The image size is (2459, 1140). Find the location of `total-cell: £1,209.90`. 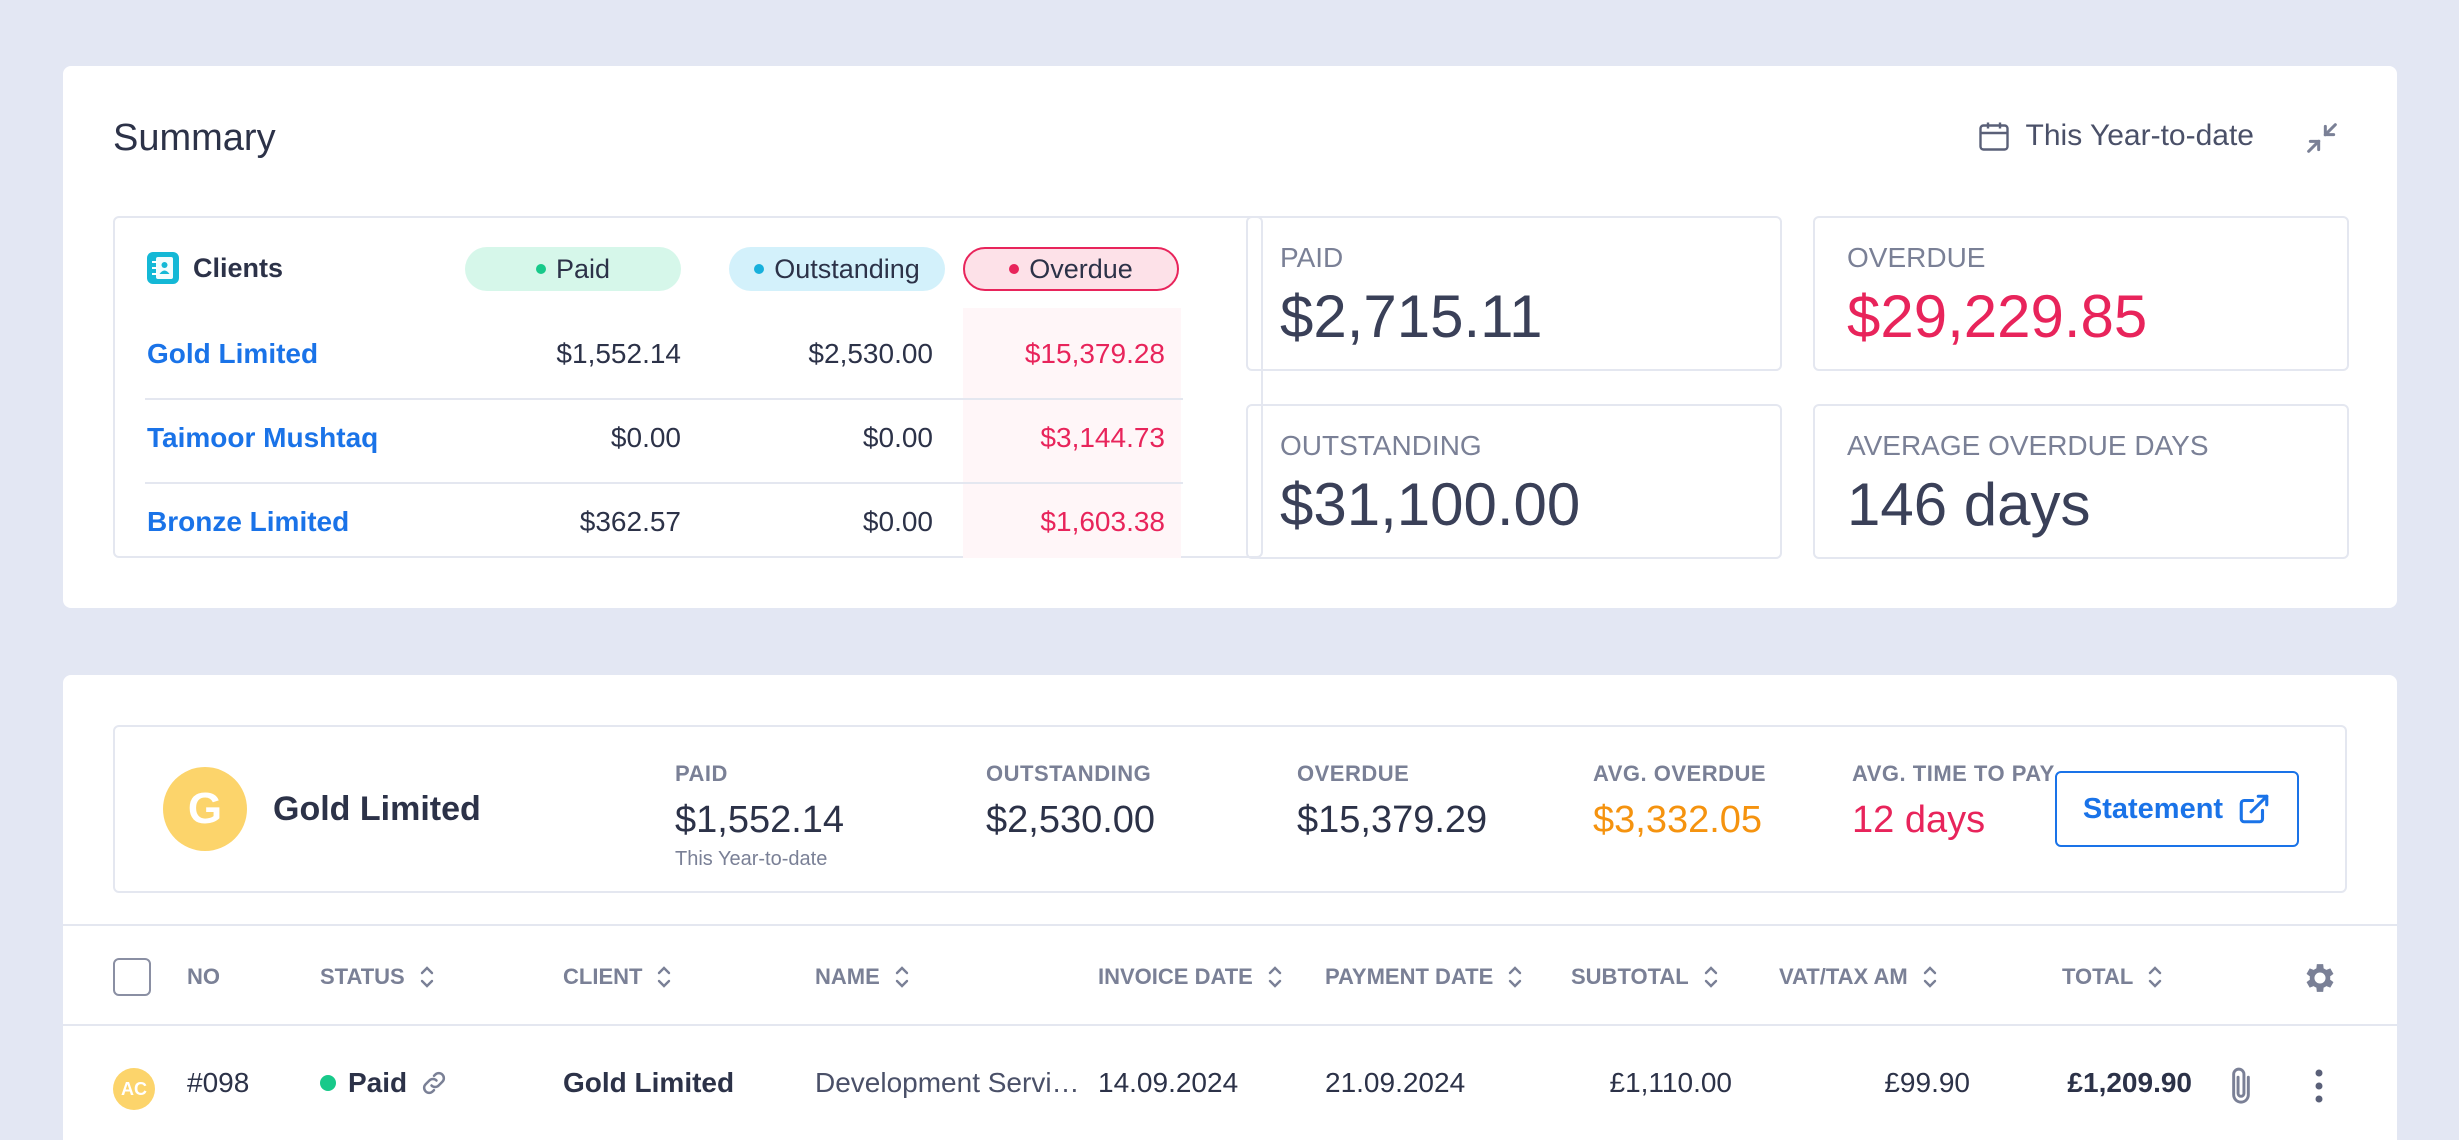

total-cell: £1,209.90 is located at coordinates (2129, 1082).